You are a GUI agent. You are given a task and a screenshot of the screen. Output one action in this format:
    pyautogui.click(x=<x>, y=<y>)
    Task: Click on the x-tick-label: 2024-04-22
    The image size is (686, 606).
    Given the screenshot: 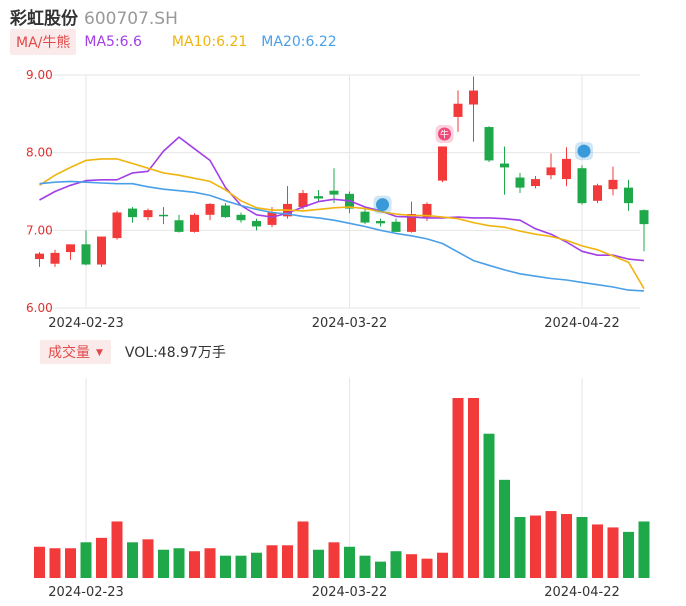 What is the action you would take?
    pyautogui.click(x=582, y=323)
    